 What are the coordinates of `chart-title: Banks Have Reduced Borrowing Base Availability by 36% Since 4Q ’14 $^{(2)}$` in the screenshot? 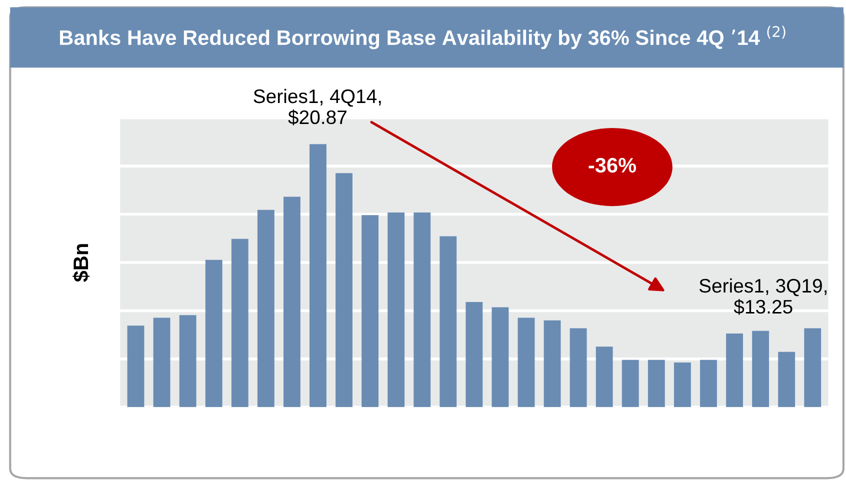 It's located at (423, 38).